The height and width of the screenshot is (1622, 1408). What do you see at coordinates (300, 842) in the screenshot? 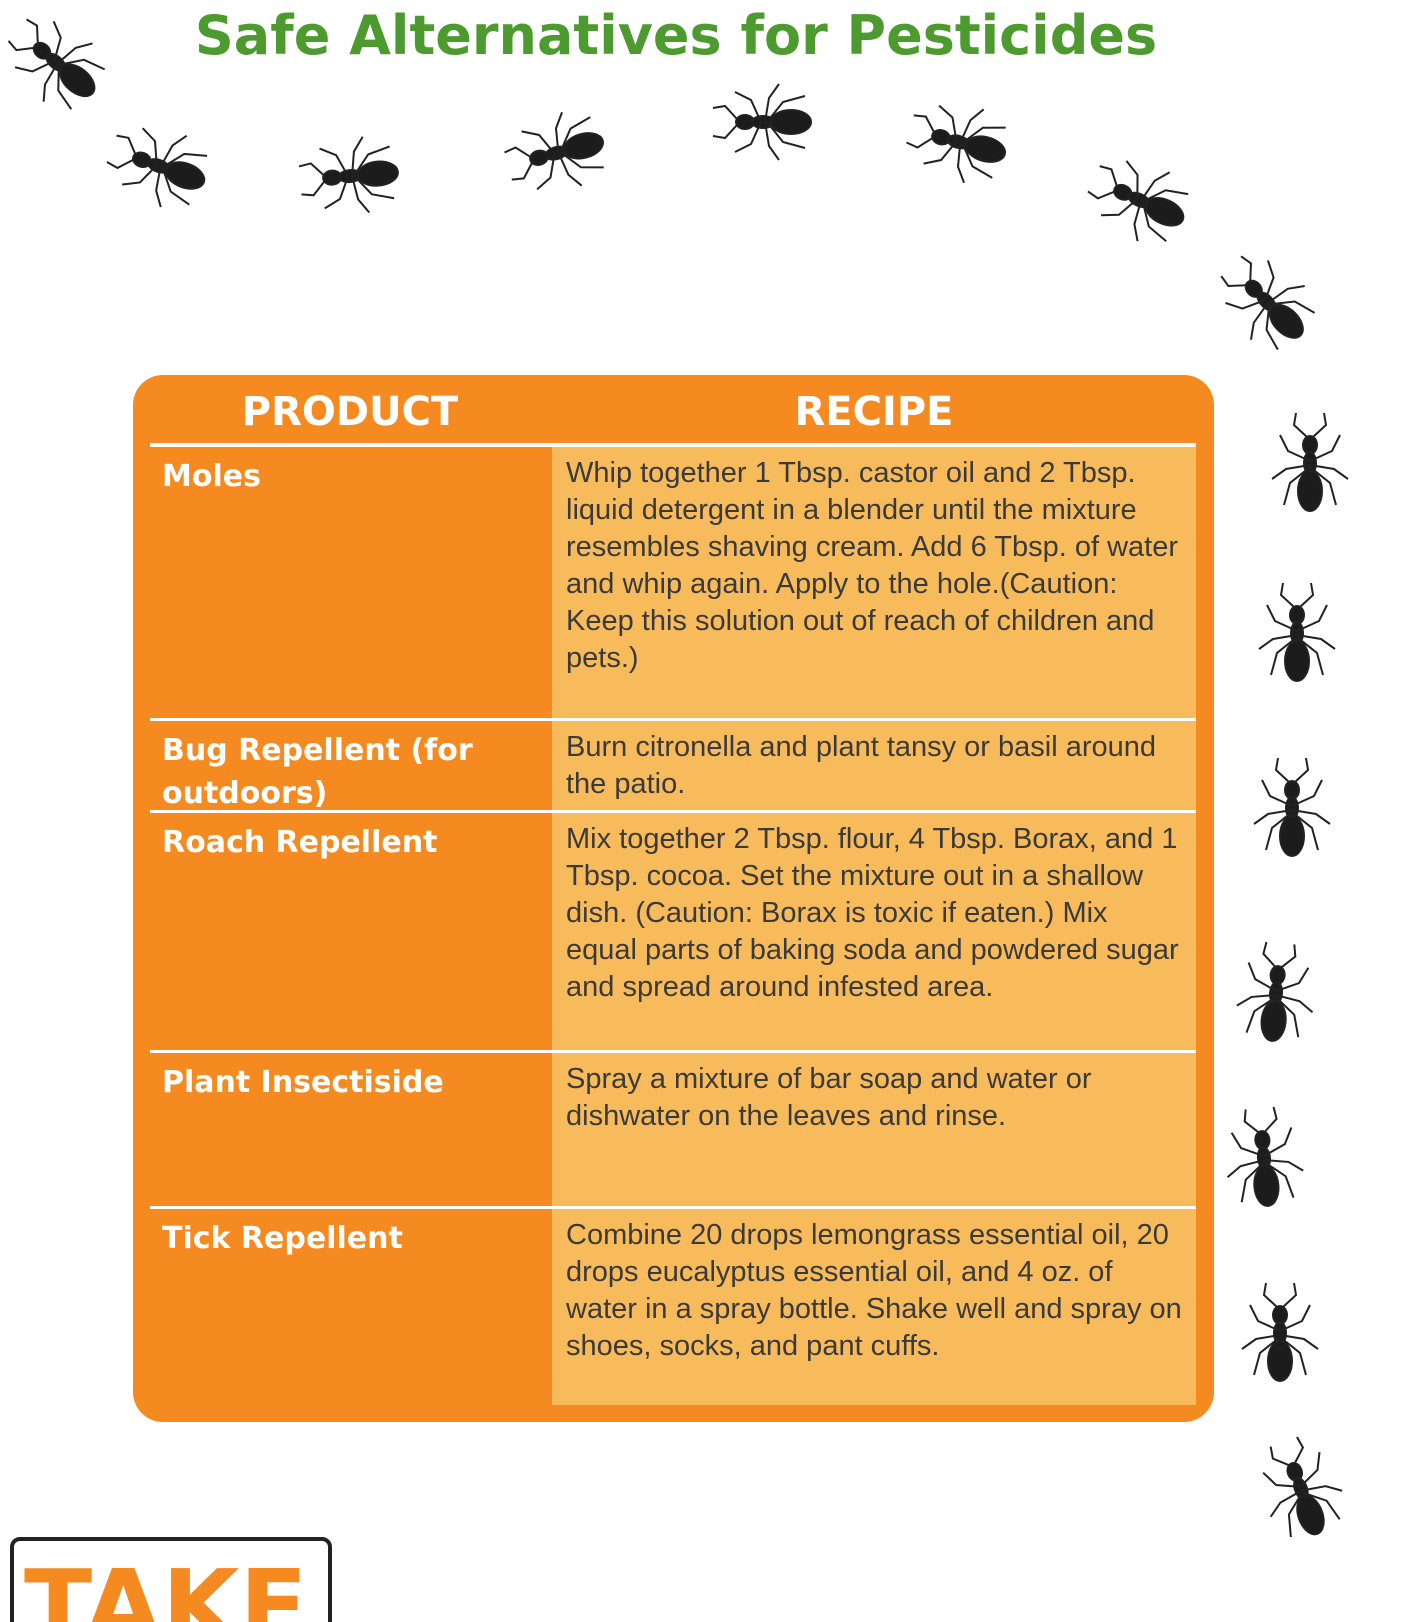
I see `product-cell: Roach Repellent` at bounding box center [300, 842].